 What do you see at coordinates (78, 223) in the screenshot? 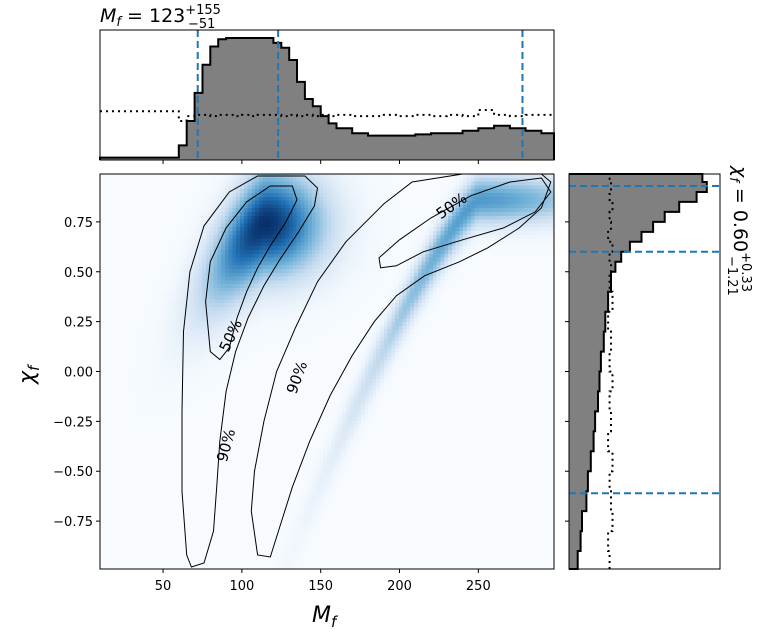
I see `y-tick-label-0: 0.75` at bounding box center [78, 223].